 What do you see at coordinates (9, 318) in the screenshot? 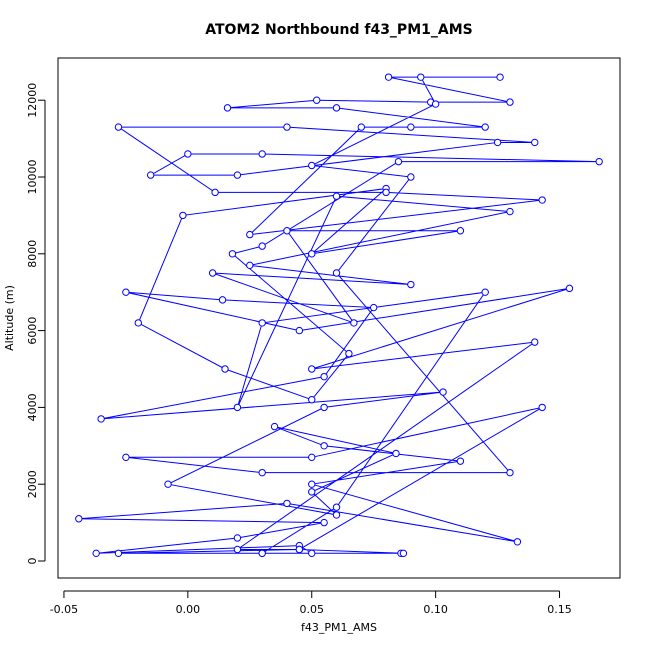
I see `y-axis-label: Altitude (m)` at bounding box center [9, 318].